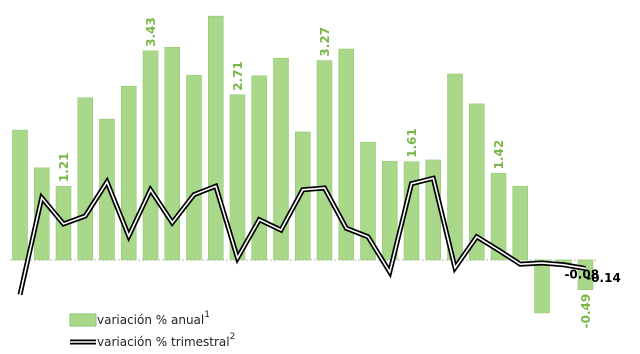 The height and width of the screenshot is (354, 640). I want to click on legend-label: variación % anual1, so click(153, 318).